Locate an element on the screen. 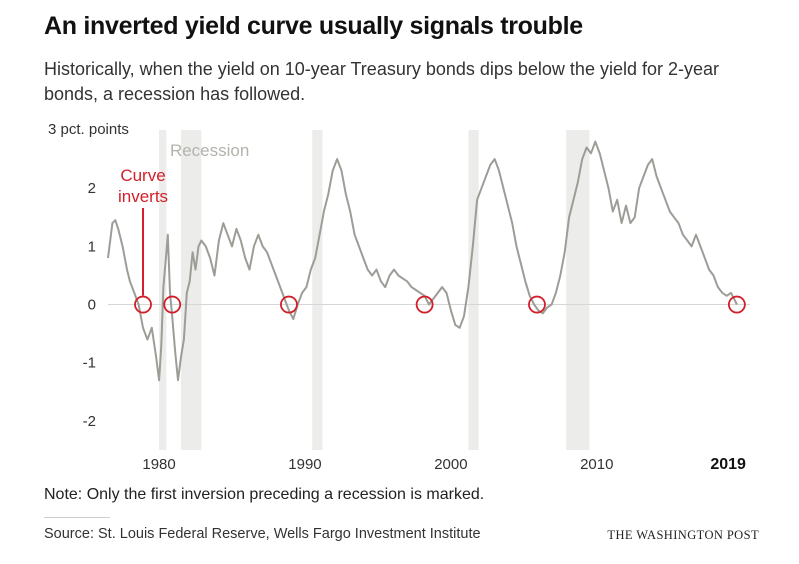 Image resolution: width=799 pixels, height=564 pixels. y-unit-label: 3 pct. points is located at coordinates (88, 129).